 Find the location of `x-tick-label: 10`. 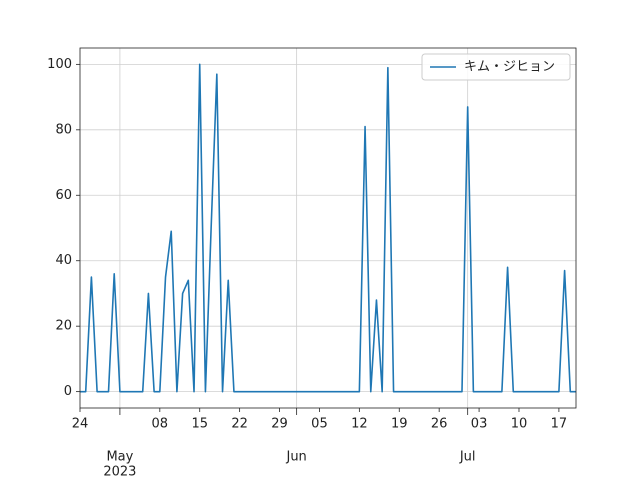

x-tick-label: 10 is located at coordinates (519, 424).